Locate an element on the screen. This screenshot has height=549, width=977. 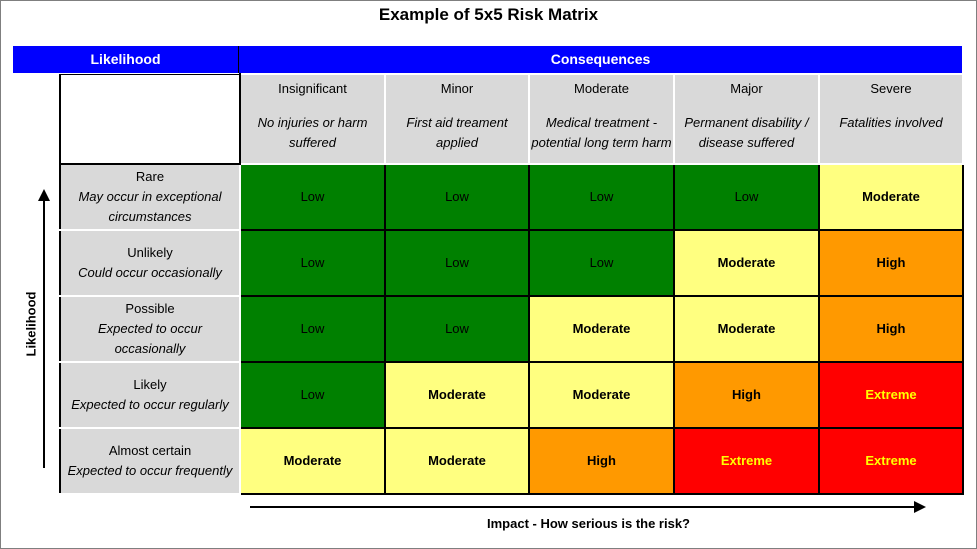
likelihood-name: Likely is located at coordinates (150, 384).